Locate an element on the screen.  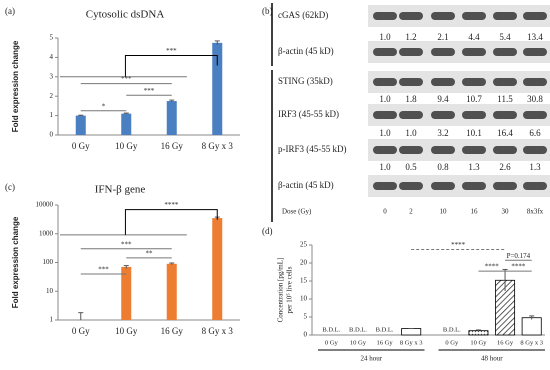
band-value: 1.3 is located at coordinates (535, 167).